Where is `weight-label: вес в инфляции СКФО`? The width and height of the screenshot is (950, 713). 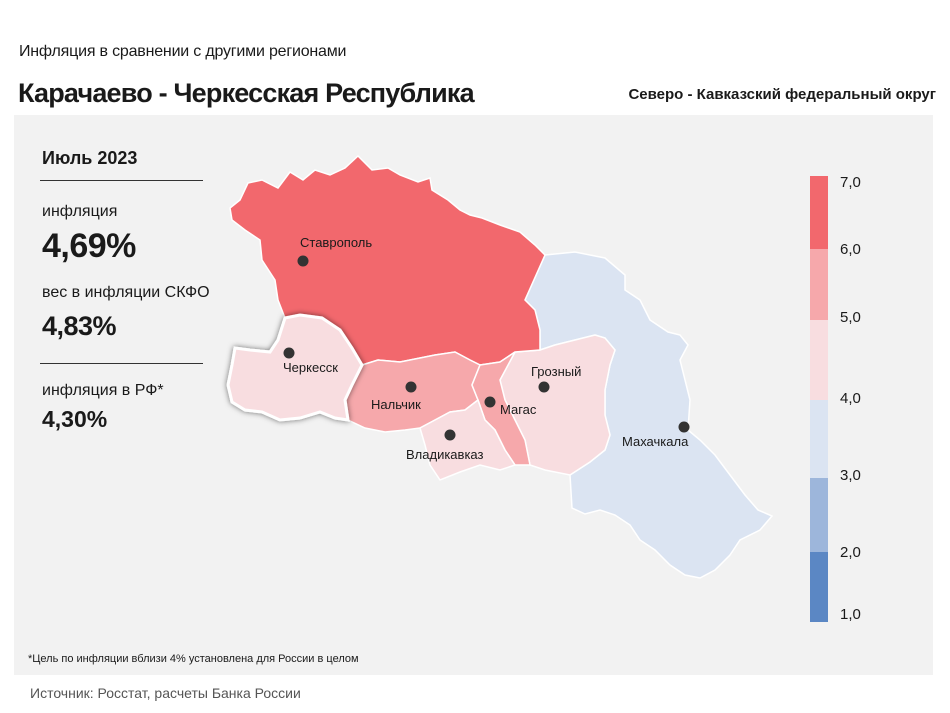
weight-label: вес в инфляции СКФО is located at coordinates (126, 292).